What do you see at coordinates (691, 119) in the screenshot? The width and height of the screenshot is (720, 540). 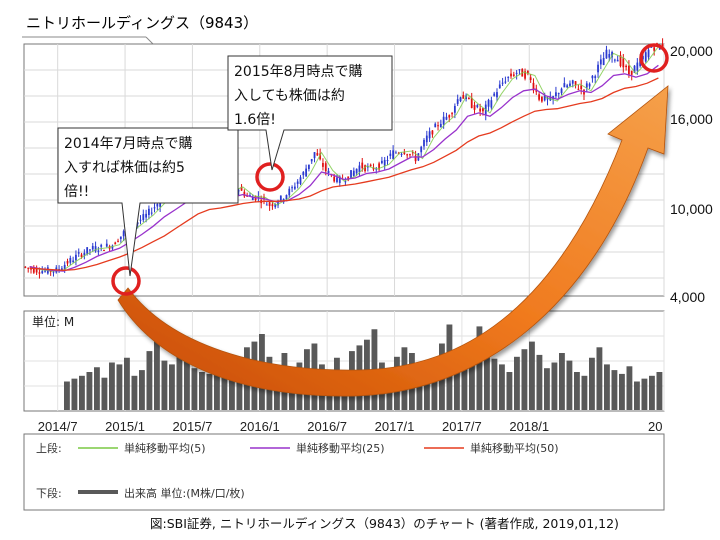 I see `price-tick-label: 16,000` at bounding box center [691, 119].